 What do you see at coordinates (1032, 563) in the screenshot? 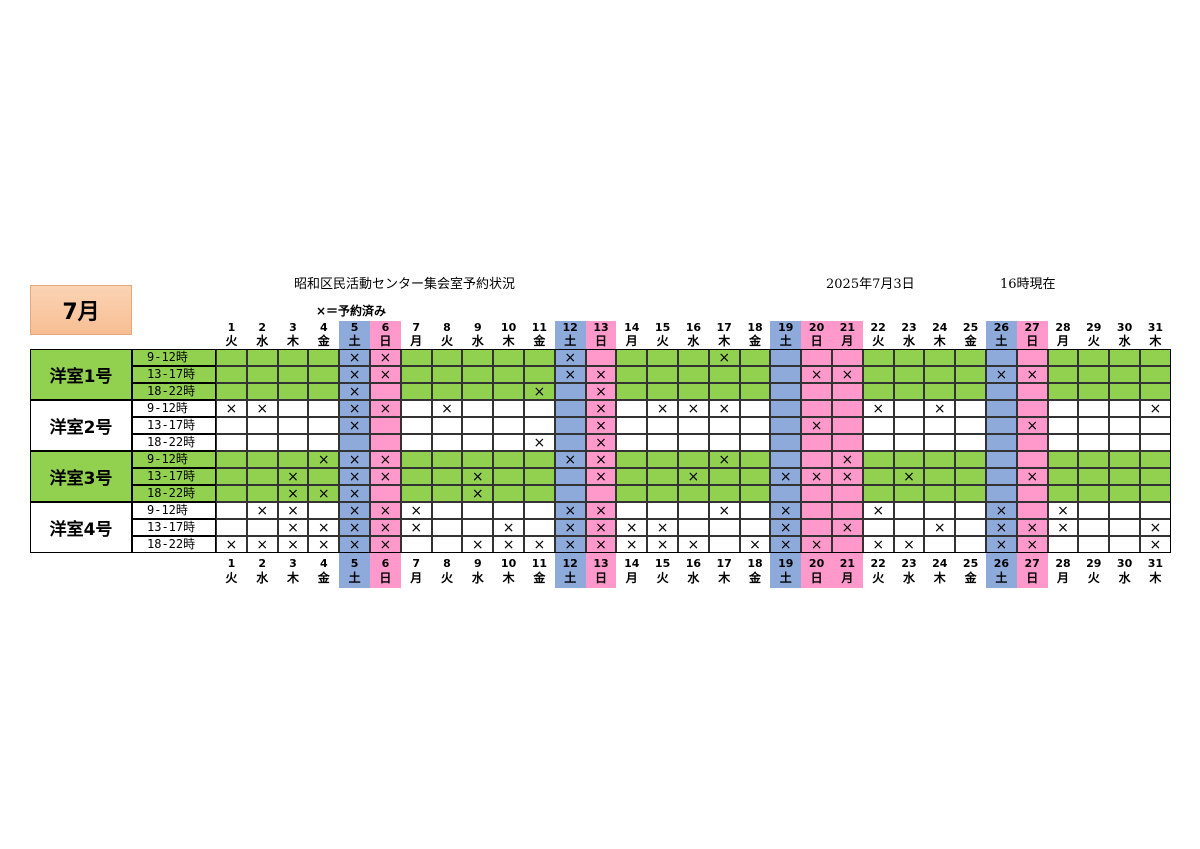
I see `day-number-footer: 27` at bounding box center [1032, 563].